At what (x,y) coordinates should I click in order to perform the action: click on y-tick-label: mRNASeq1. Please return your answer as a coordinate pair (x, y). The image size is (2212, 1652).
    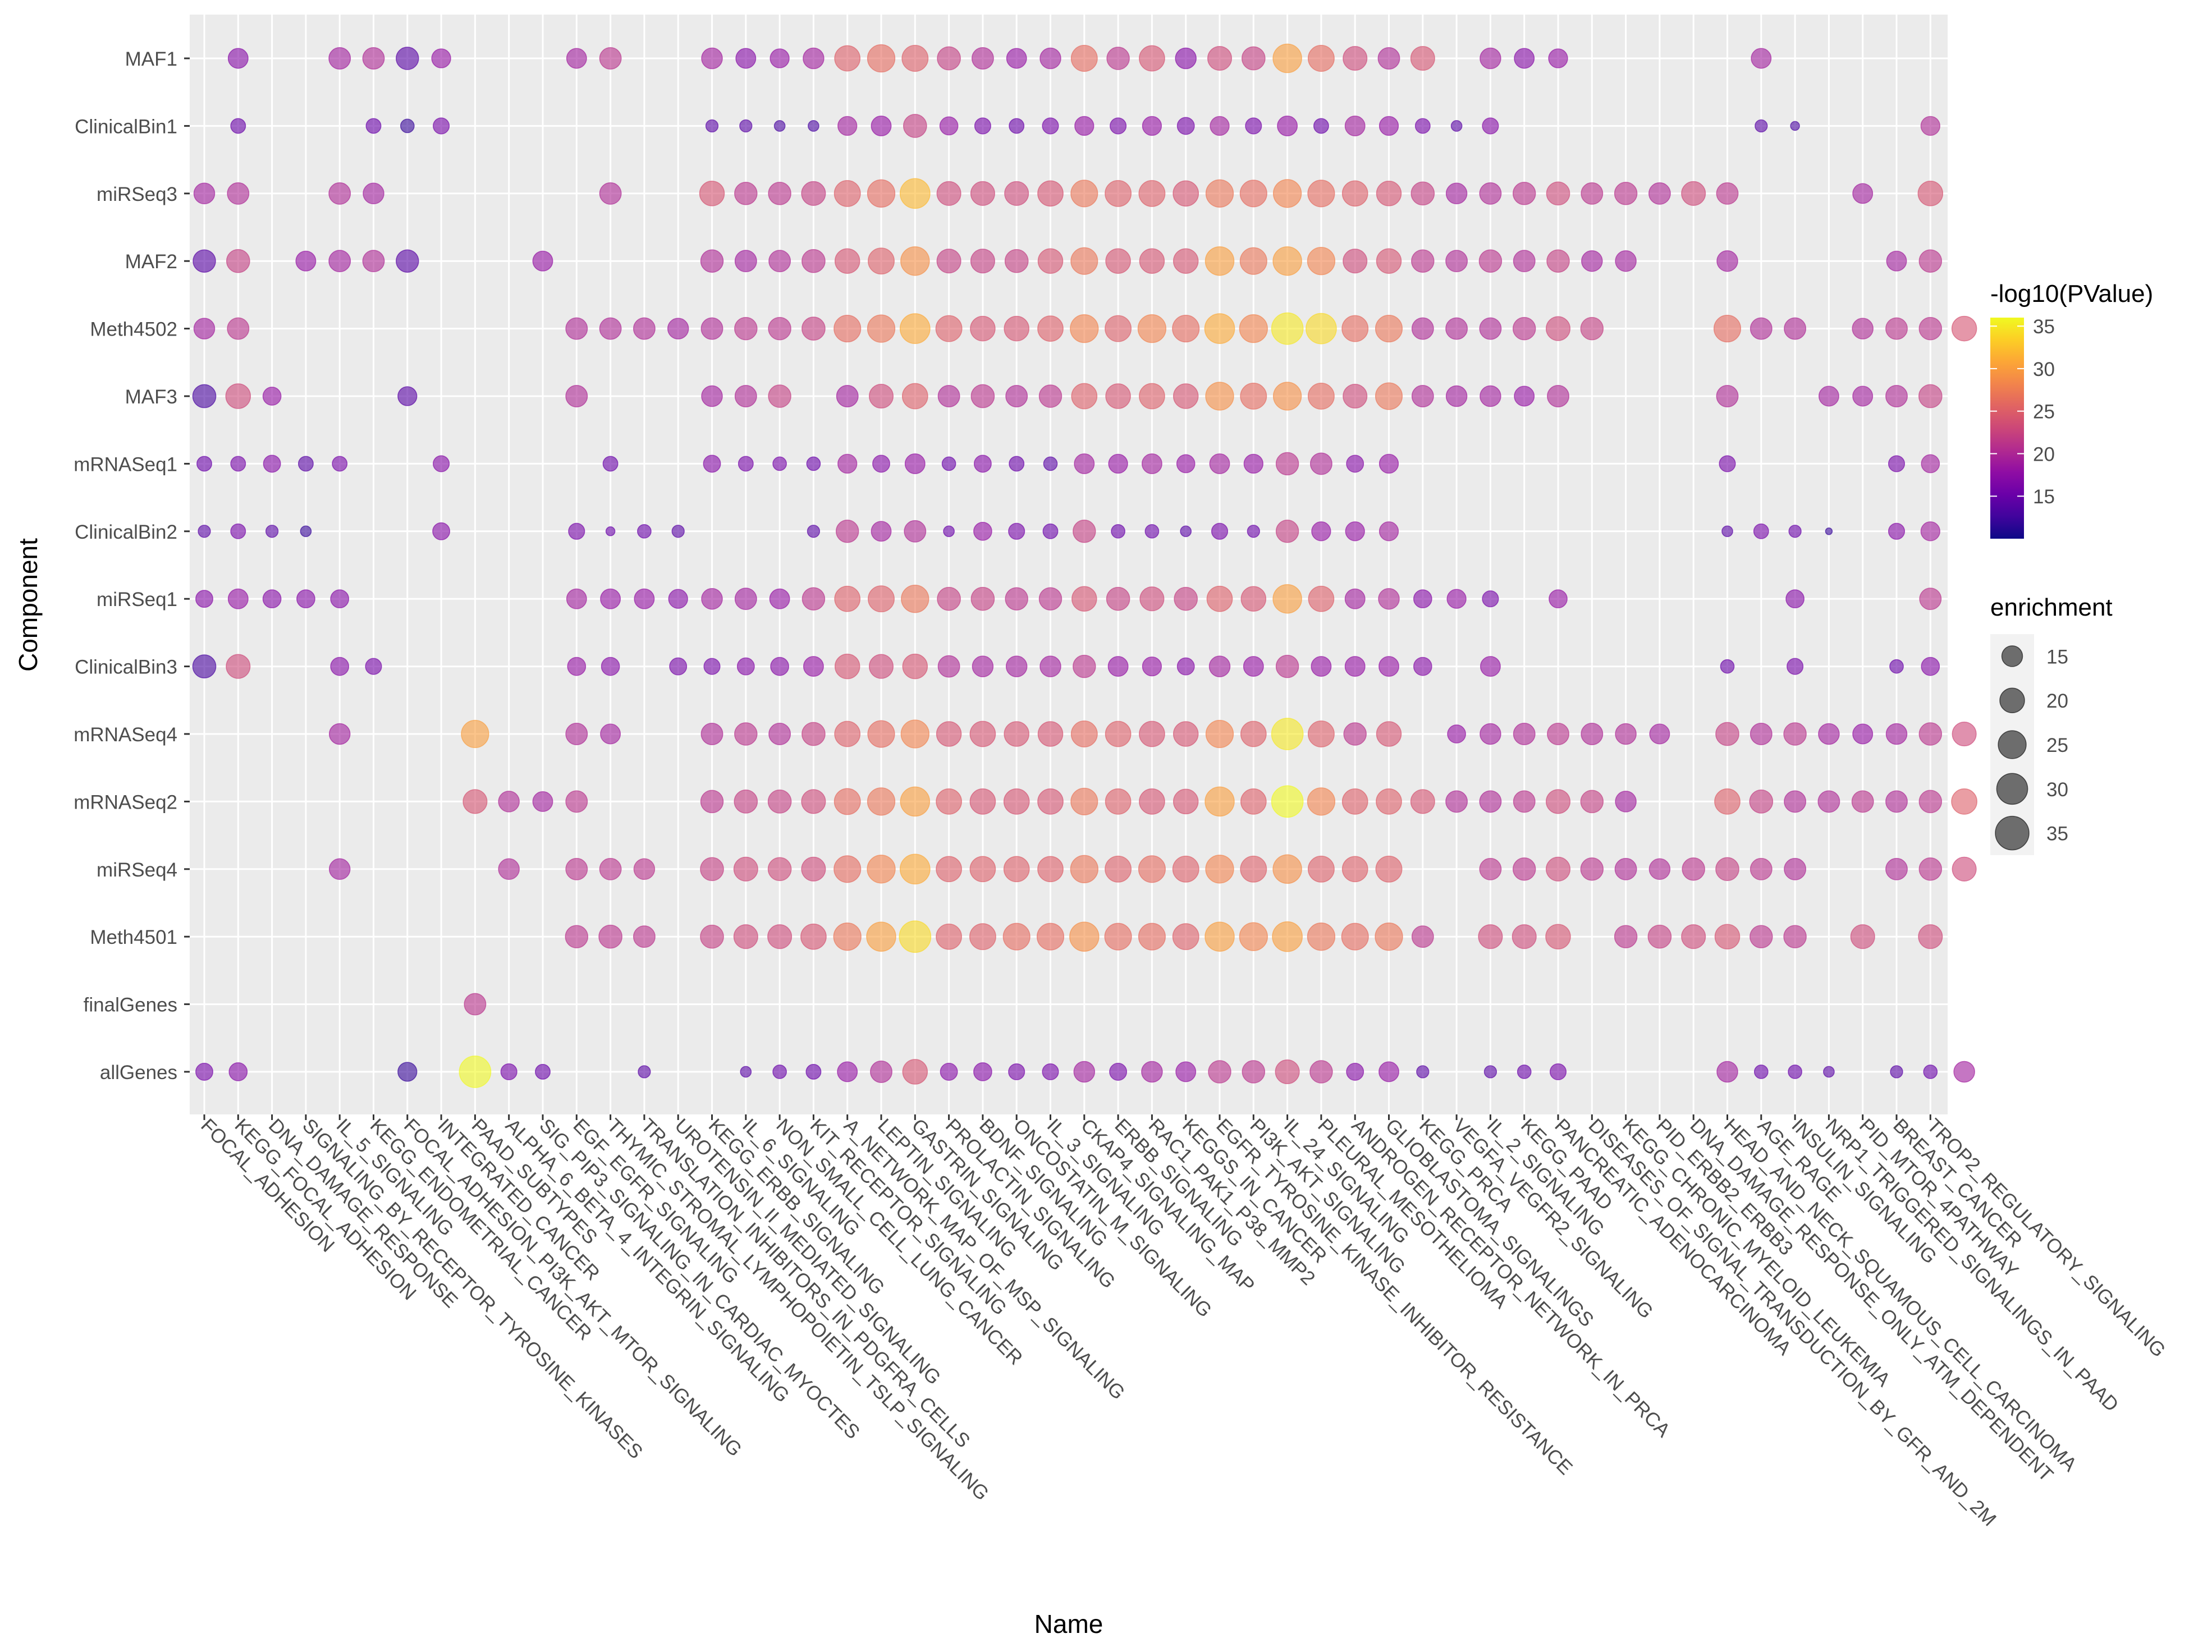
    Looking at the image, I should click on (125, 464).